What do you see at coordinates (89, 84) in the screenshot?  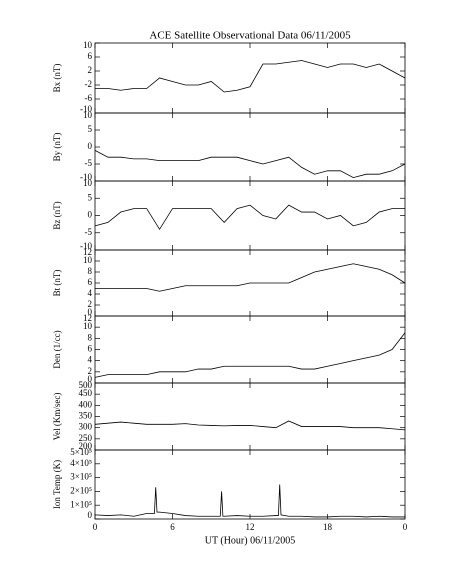 I see `y-tick-label: -2` at bounding box center [89, 84].